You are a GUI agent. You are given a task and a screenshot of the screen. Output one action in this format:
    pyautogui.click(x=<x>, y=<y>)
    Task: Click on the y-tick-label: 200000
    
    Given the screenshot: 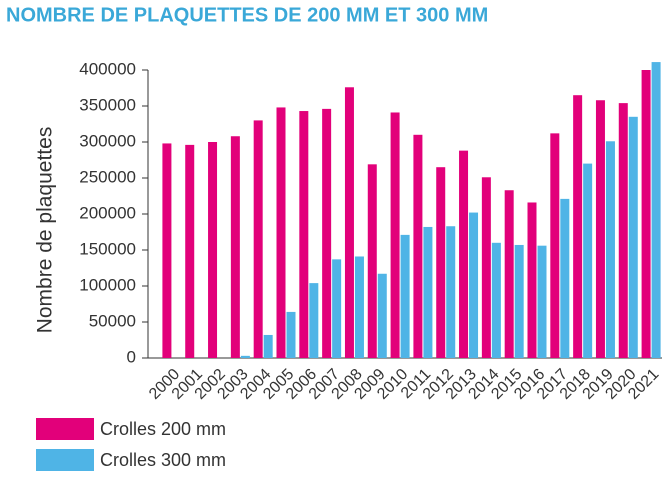 What is the action you would take?
    pyautogui.click(x=107, y=212)
    